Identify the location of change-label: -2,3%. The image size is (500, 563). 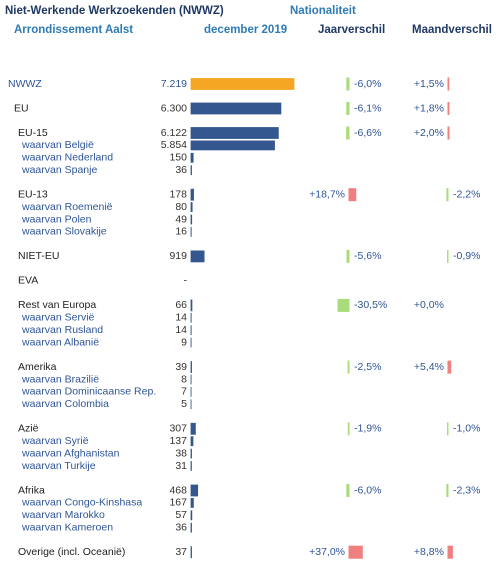
(466, 490).